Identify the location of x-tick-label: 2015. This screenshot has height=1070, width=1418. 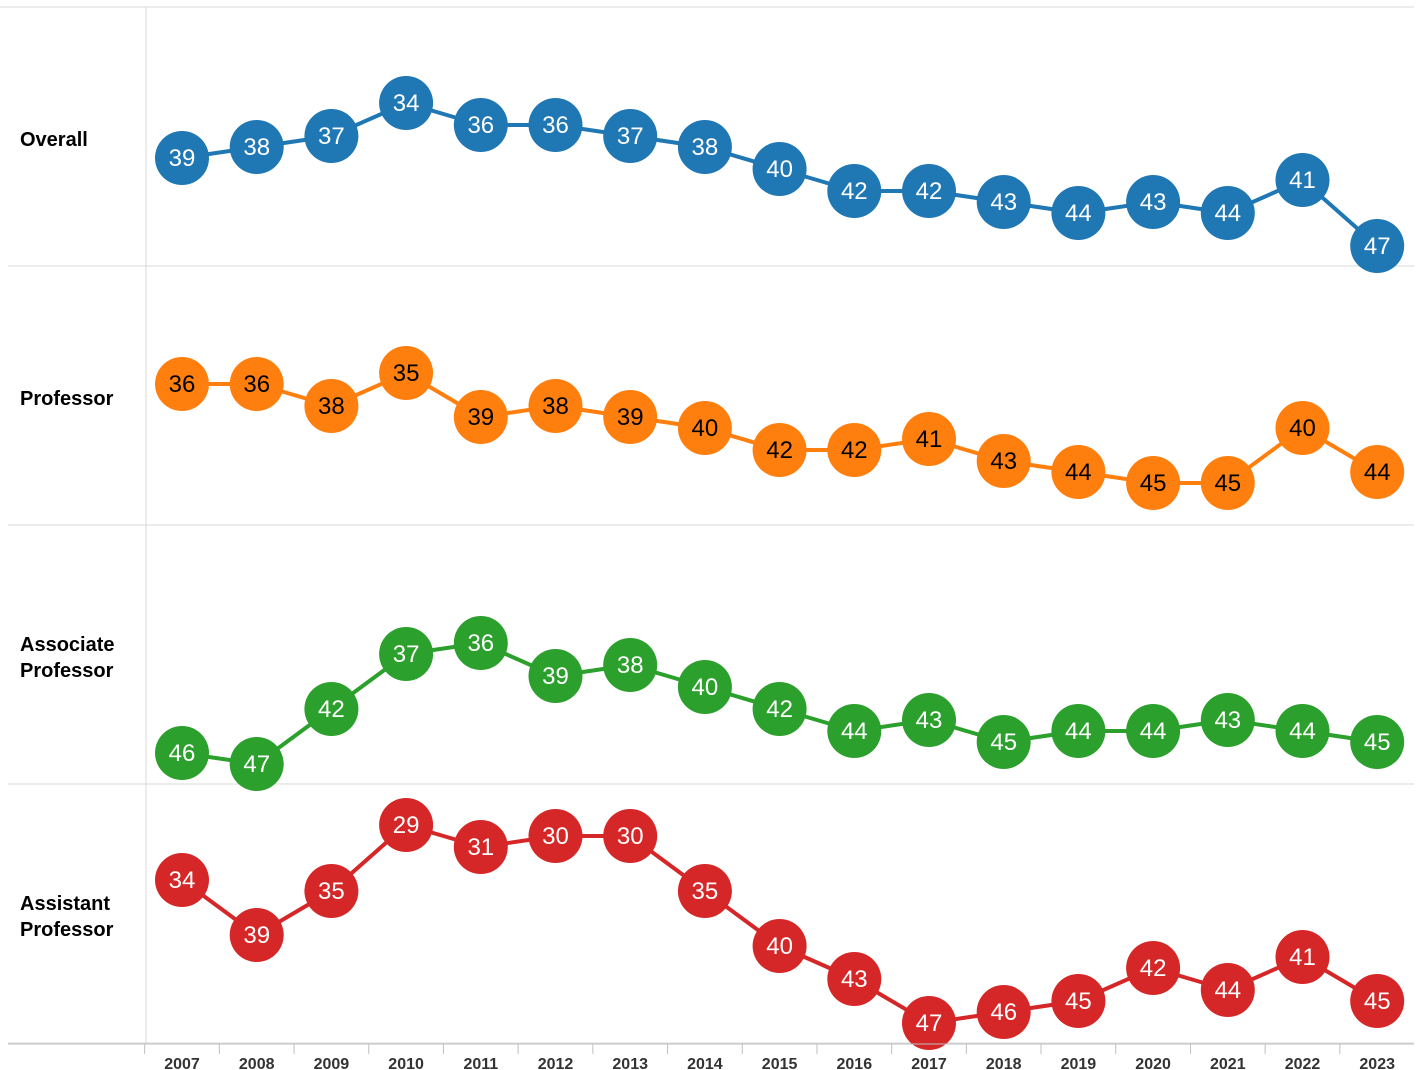
(780, 1063).